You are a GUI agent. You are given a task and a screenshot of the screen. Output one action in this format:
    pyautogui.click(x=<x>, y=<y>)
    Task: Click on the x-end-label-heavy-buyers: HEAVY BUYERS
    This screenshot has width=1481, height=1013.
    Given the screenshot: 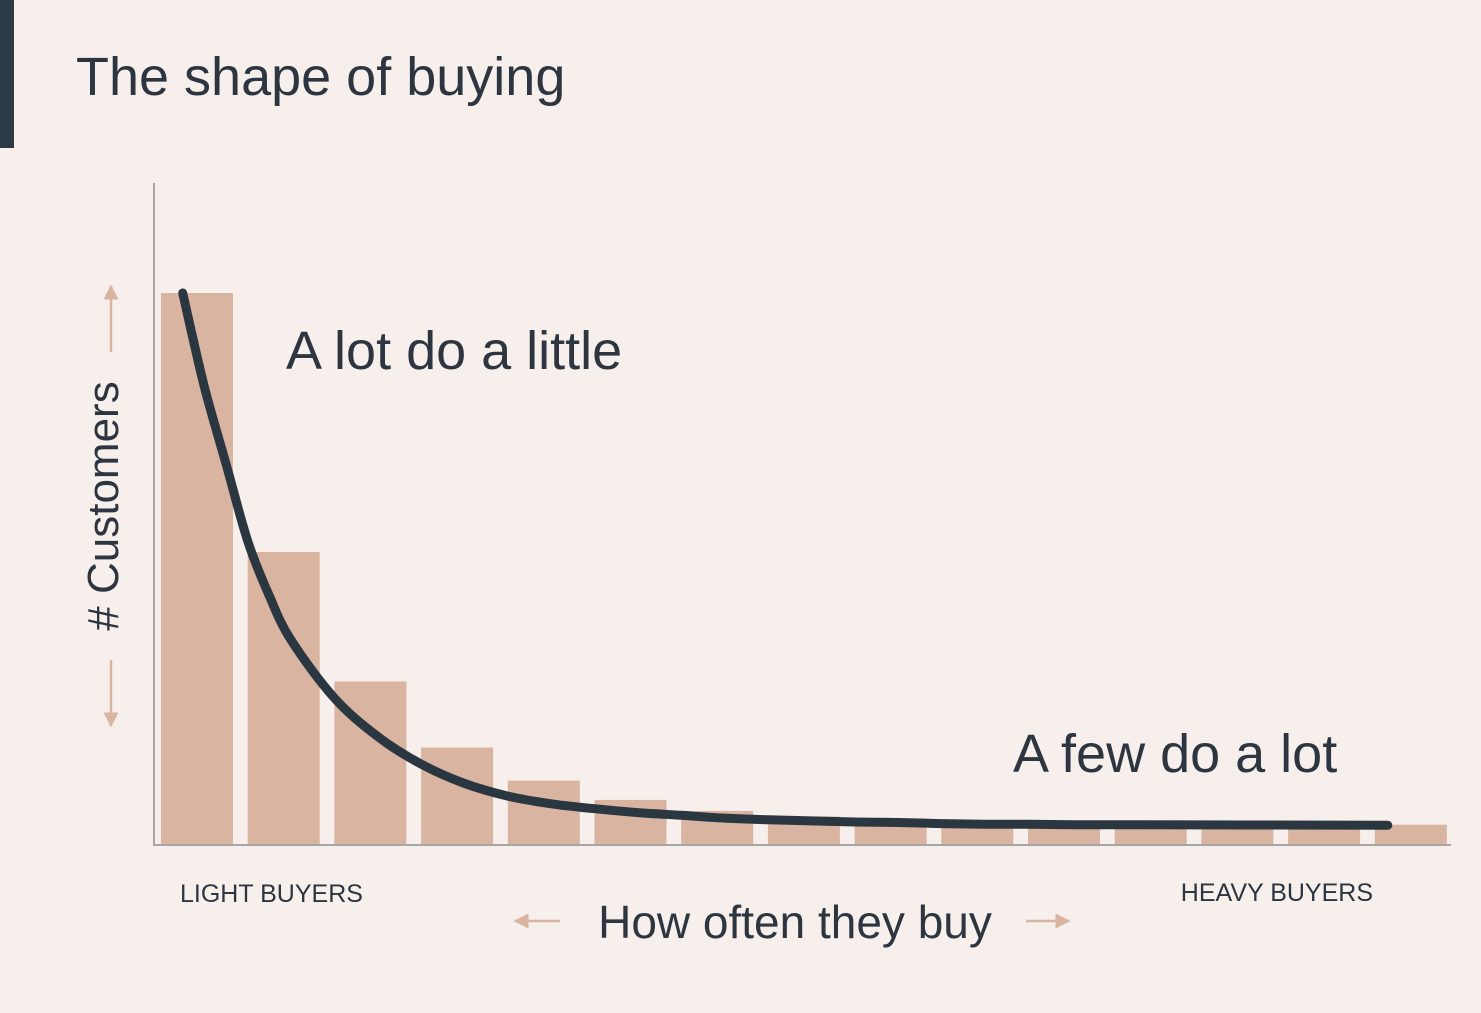 What is the action you would take?
    pyautogui.click(x=1277, y=893)
    